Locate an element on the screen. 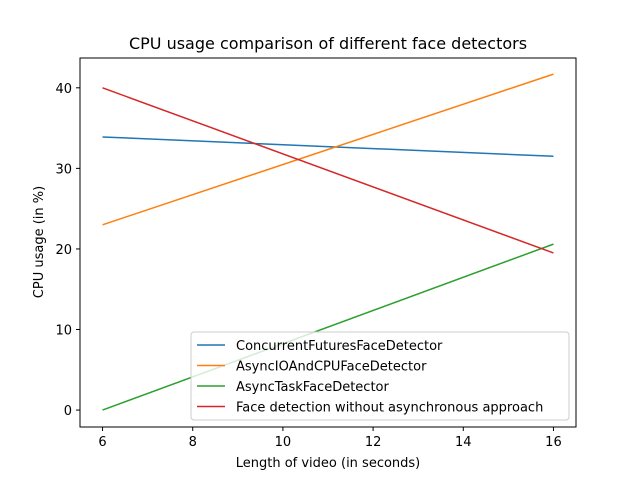  y-tick-label: 0 is located at coordinates (68, 411).